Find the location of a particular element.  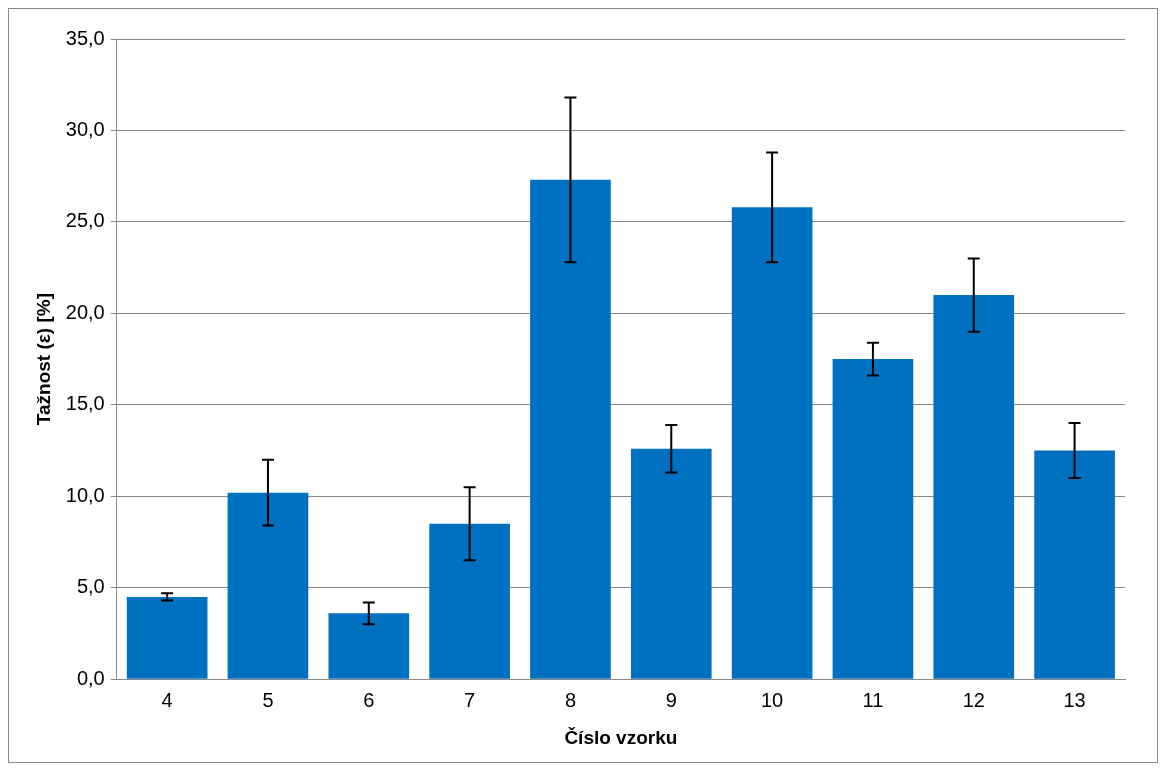

y-tick-label: 20,0 is located at coordinates (85, 311).